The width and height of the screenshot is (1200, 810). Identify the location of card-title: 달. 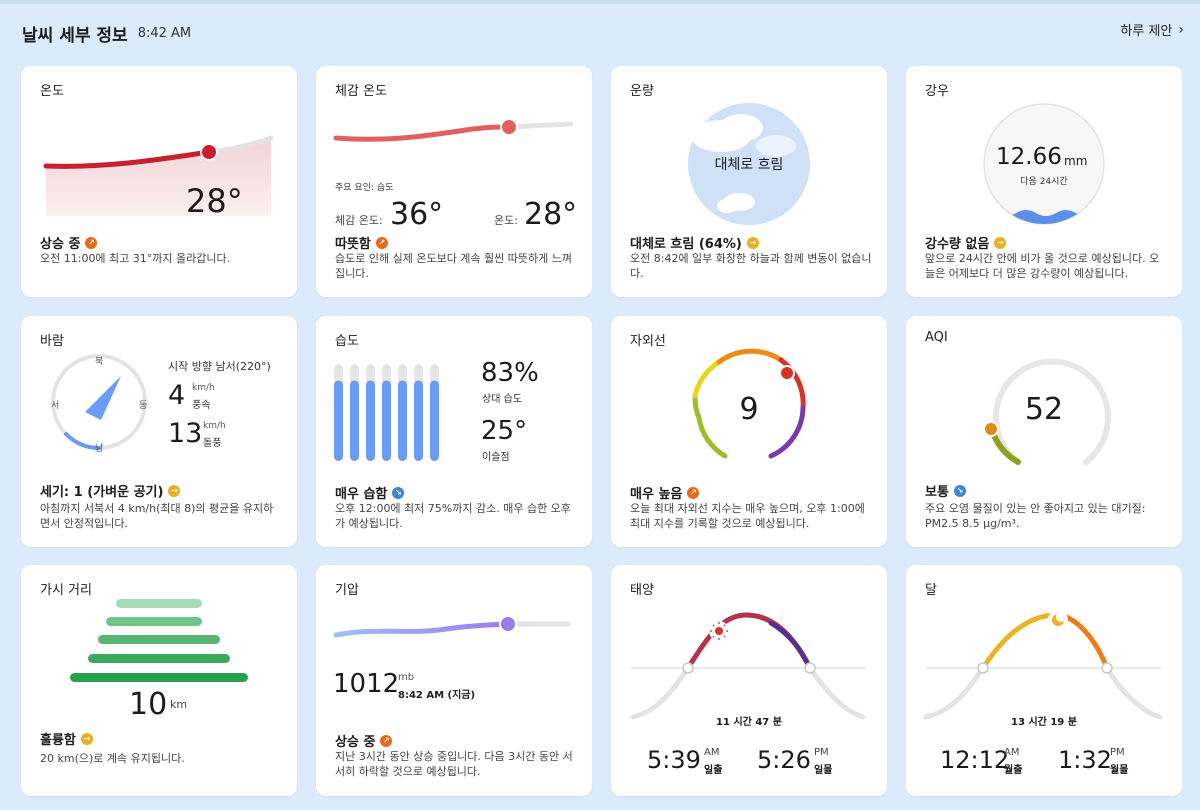
(931, 590).